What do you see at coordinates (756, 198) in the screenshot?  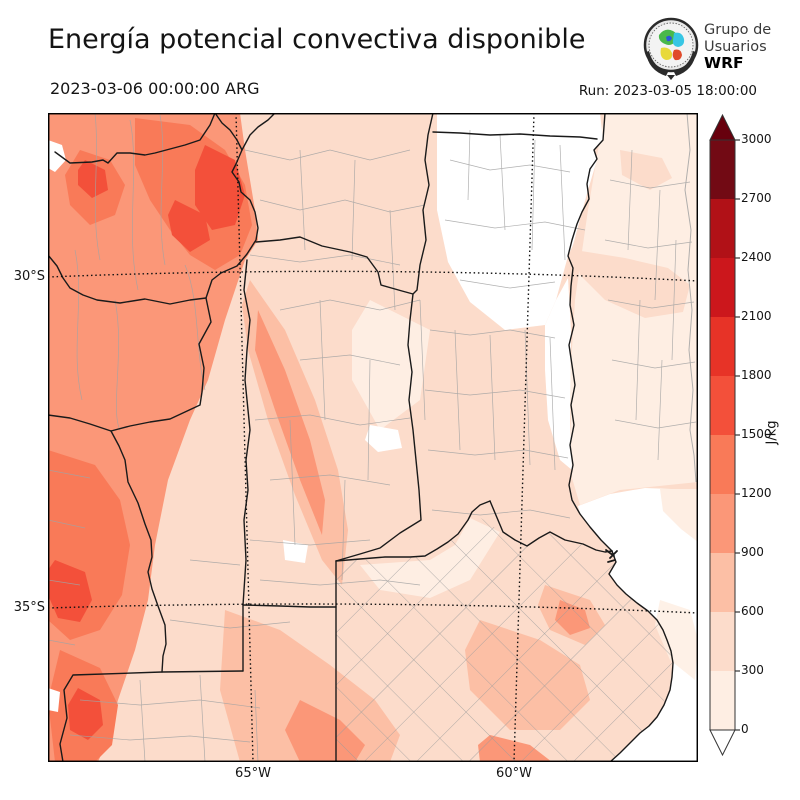 I see `colorbar-tick-2700: 2700` at bounding box center [756, 198].